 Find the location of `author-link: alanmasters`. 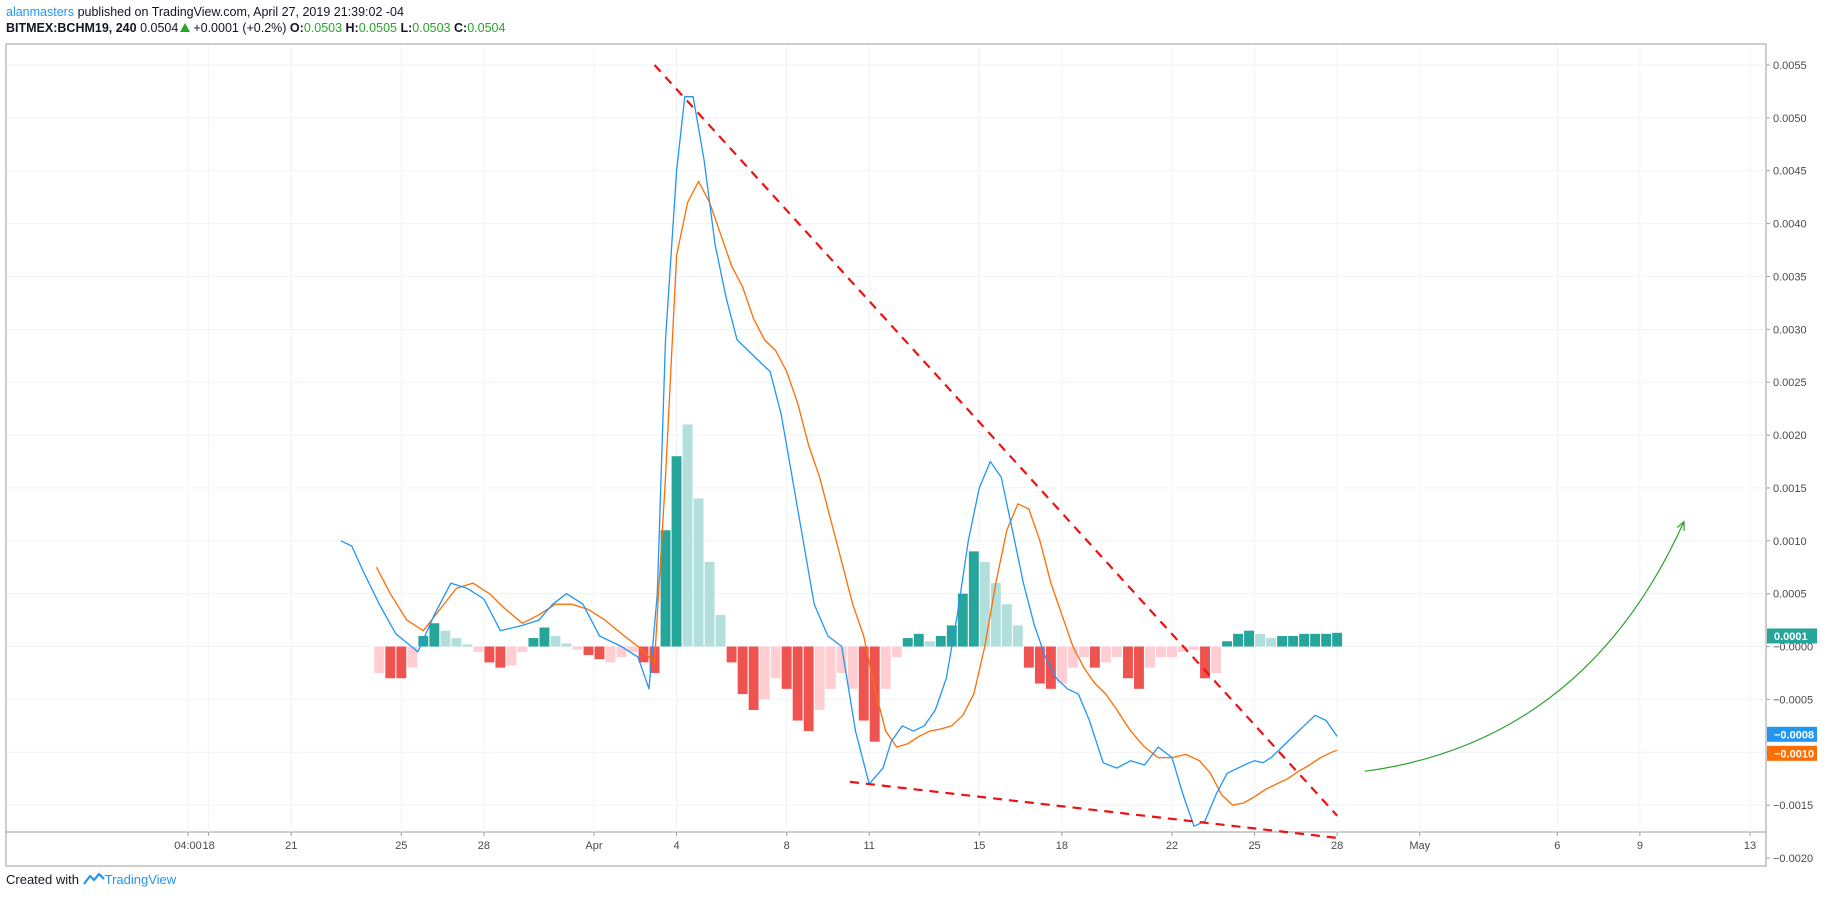

author-link: alanmasters is located at coordinates (40, 12).